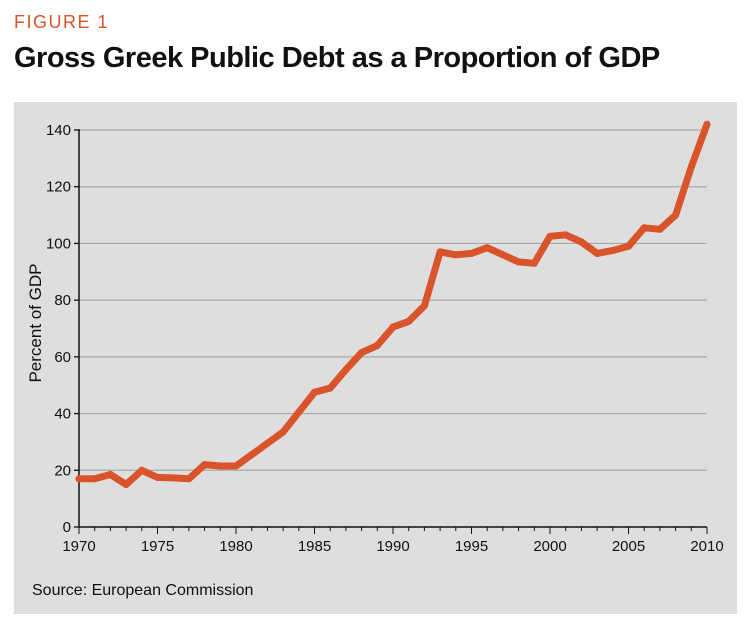 Image resolution: width=752 pixels, height=631 pixels. I want to click on x-tick-label-1990: 1990, so click(392, 546).